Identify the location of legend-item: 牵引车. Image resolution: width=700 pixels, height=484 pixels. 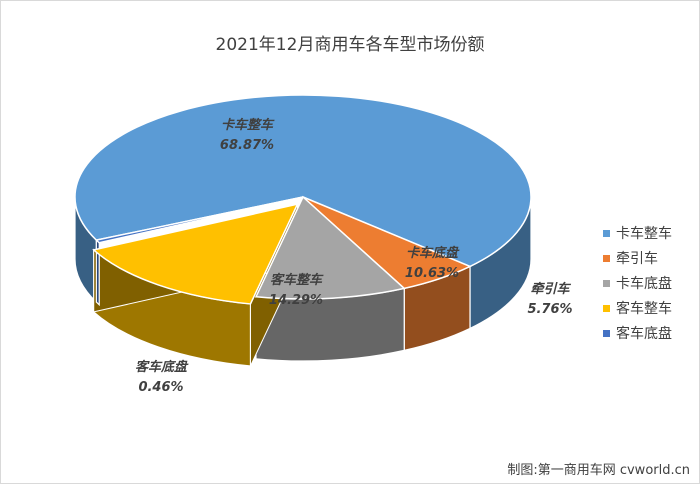
(637, 259).